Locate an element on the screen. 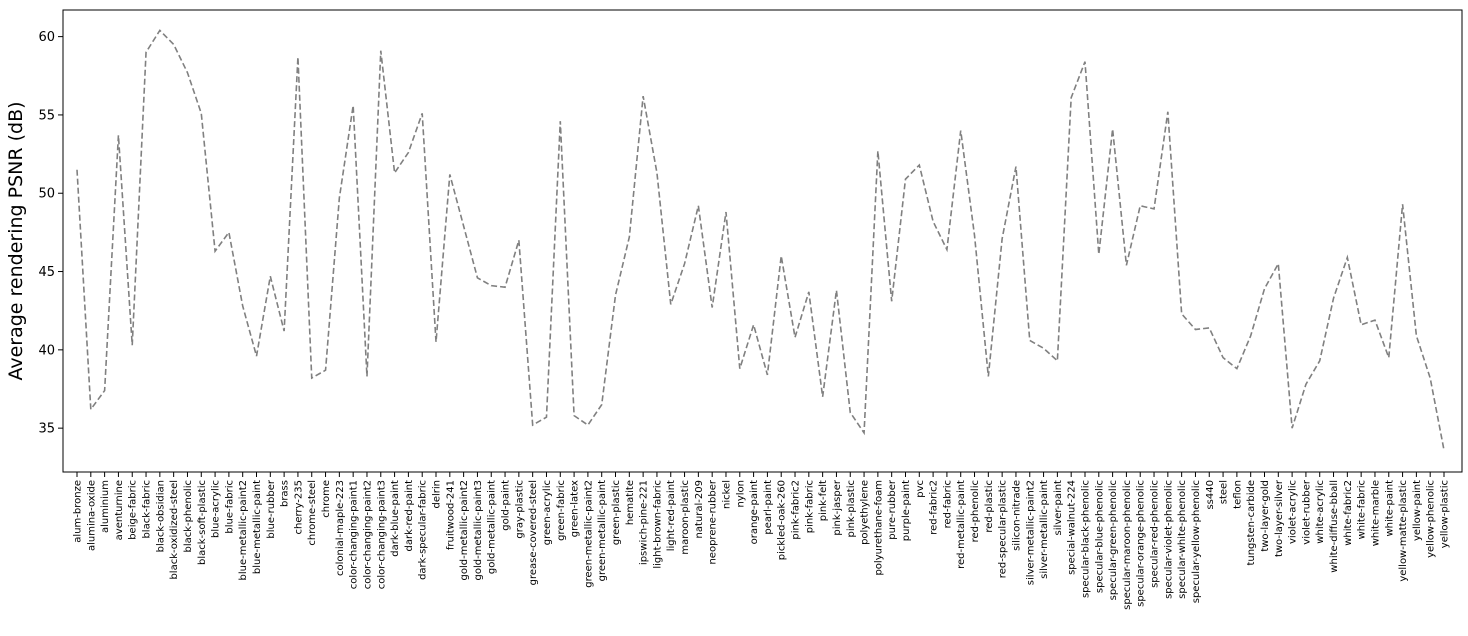 This screenshot has width=1468, height=636. x-tick-label: specular-violet-phenolic is located at coordinates (1168, 539).